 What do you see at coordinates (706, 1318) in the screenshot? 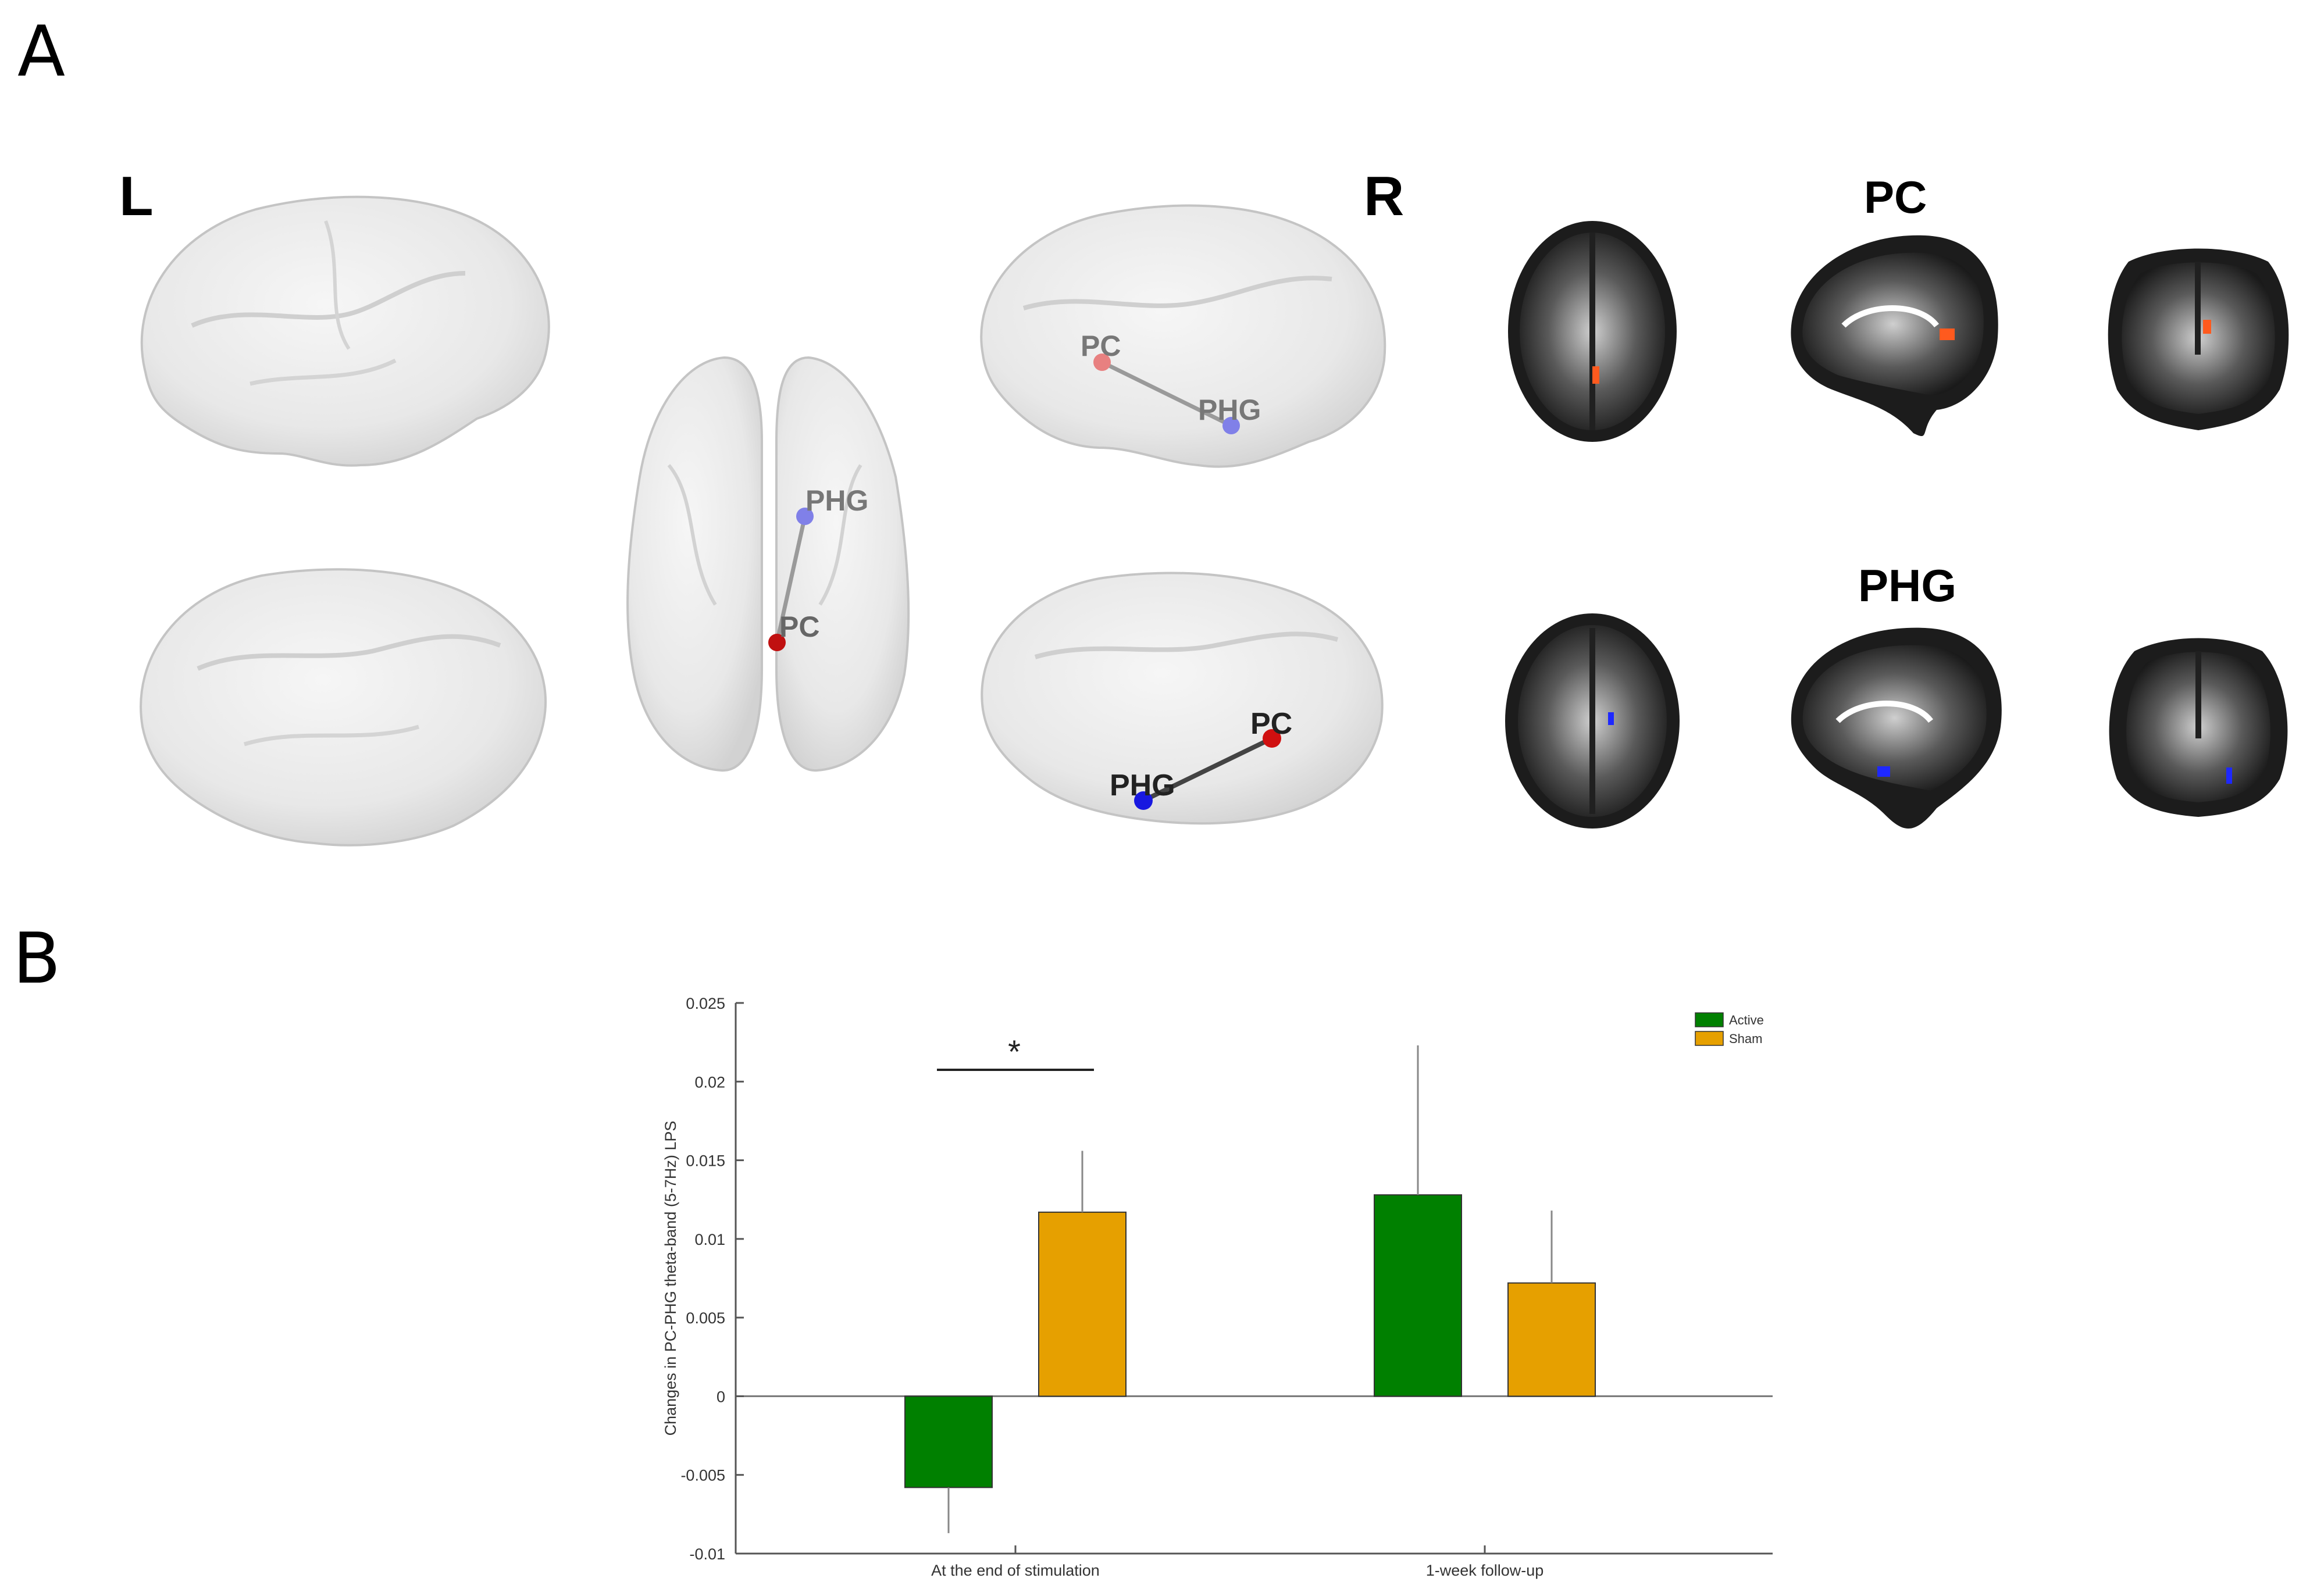
I see `y-tick-label: 0.005` at bounding box center [706, 1318].